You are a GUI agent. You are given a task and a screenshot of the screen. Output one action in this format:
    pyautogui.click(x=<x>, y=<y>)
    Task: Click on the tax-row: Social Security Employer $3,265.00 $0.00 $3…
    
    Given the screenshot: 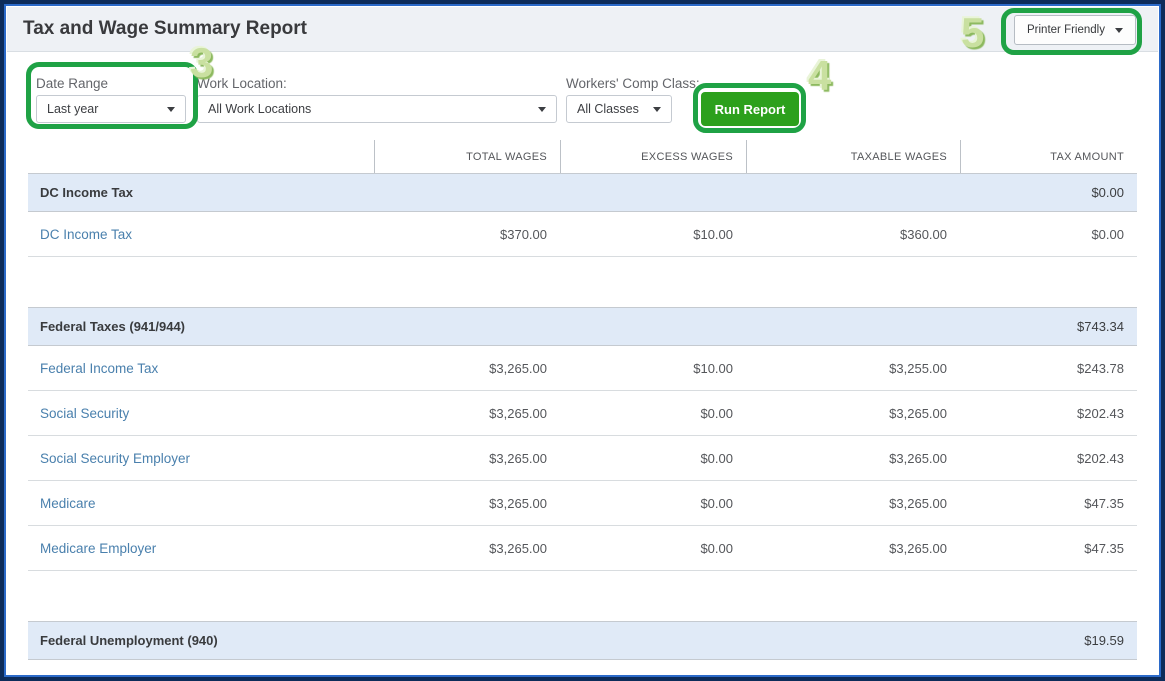 What is the action you would take?
    pyautogui.click(x=582, y=458)
    